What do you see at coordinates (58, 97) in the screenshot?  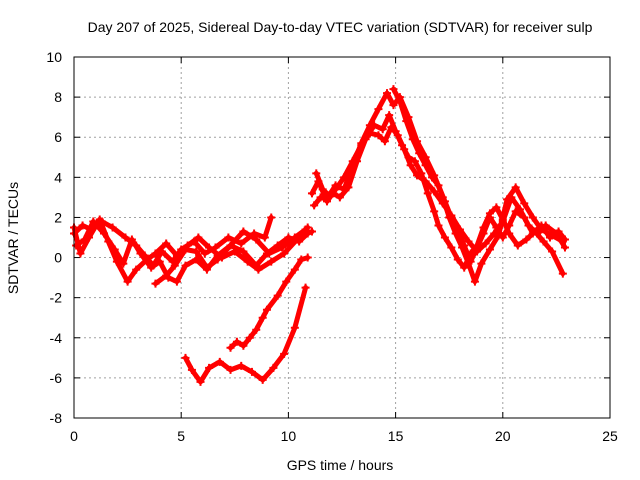 I see `y-tick-label: 8` at bounding box center [58, 97].